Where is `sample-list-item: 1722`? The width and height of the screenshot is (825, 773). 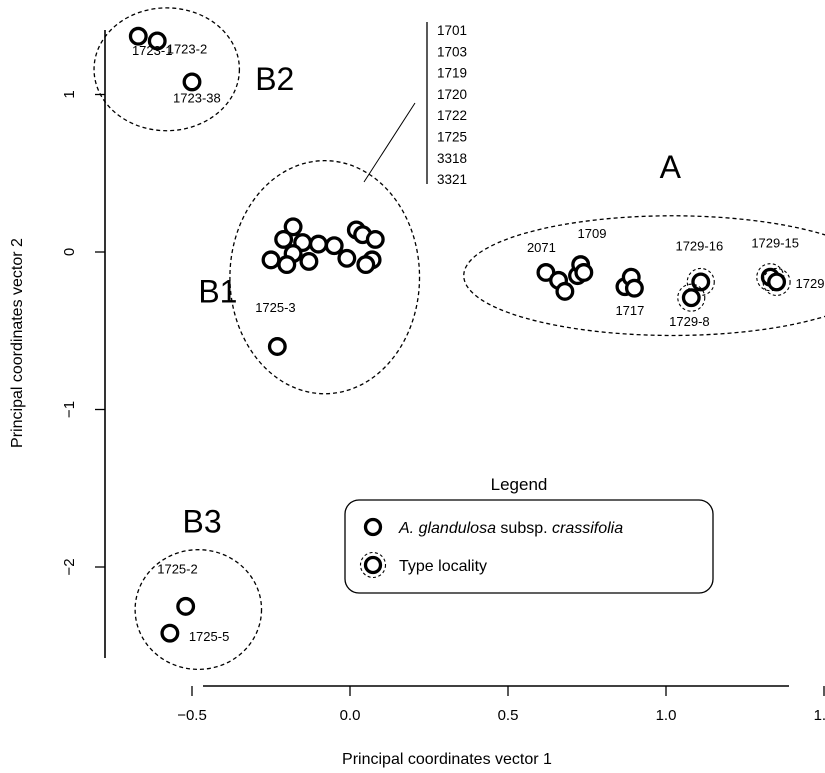
sample-list-item: 1722 is located at coordinates (452, 115).